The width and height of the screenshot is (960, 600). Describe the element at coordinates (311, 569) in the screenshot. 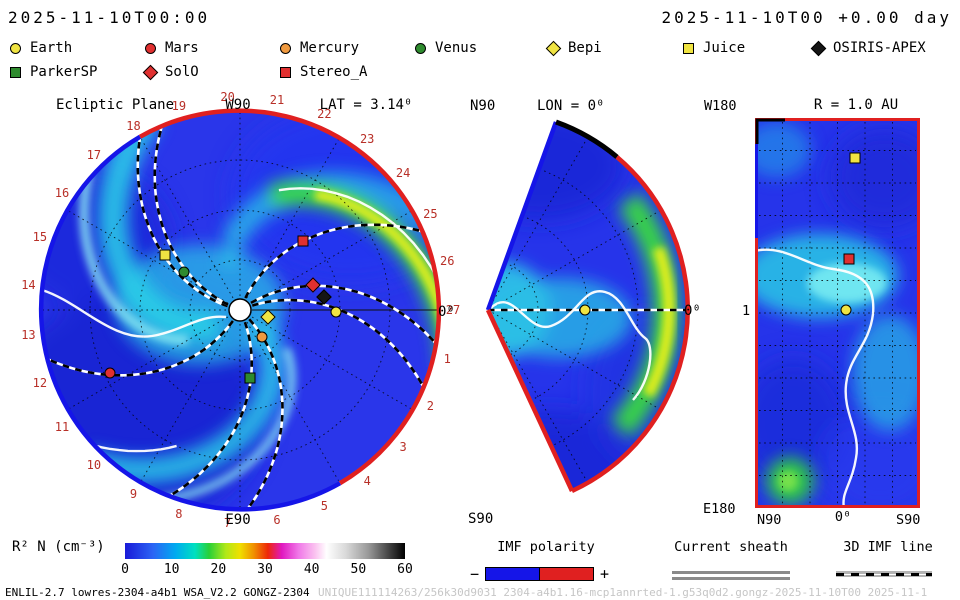

I see `colorbar-tick-40: 40` at that location.